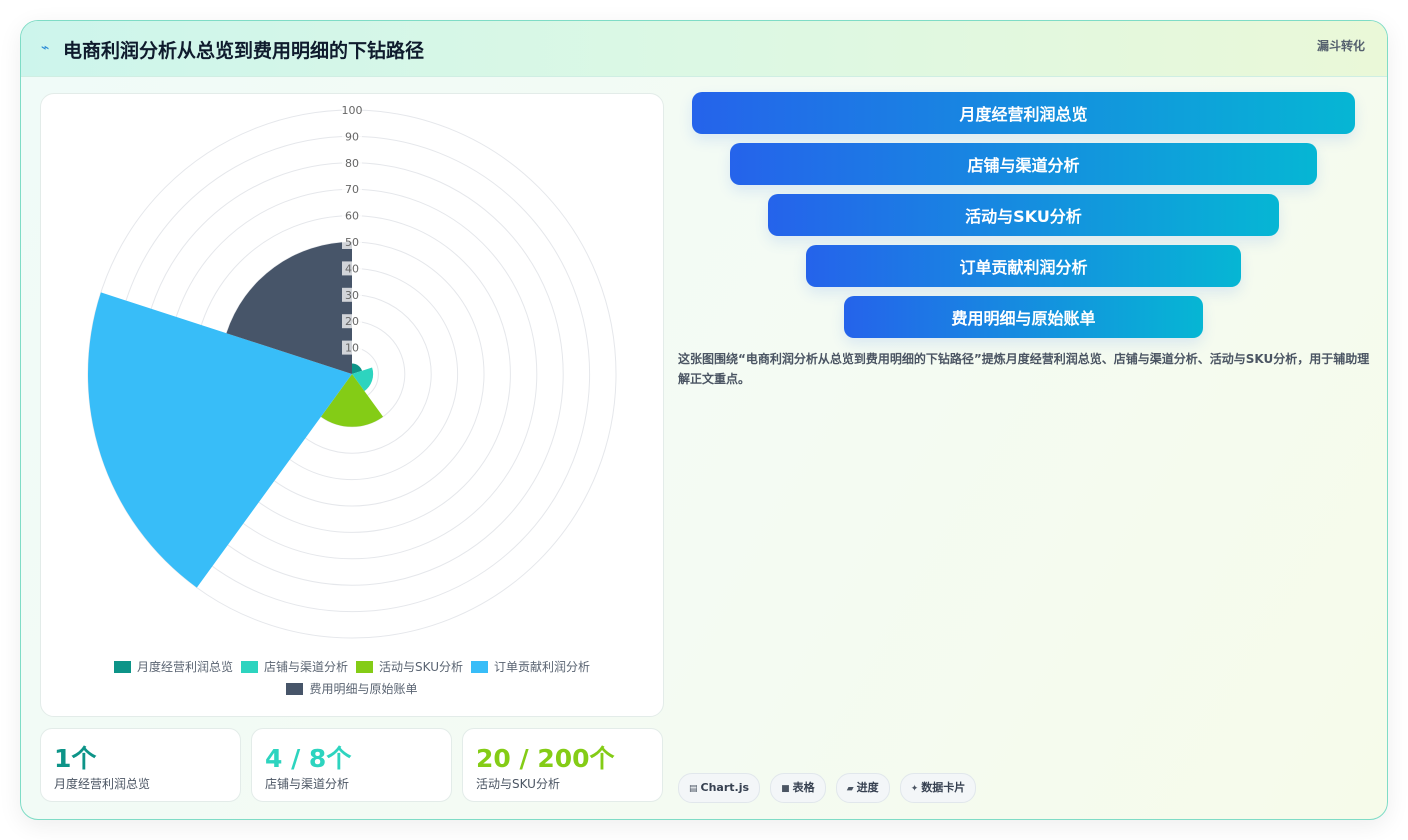 The image size is (1408, 840). What do you see at coordinates (785, 789) in the screenshot?
I see `table-icon: ■` at bounding box center [785, 789].